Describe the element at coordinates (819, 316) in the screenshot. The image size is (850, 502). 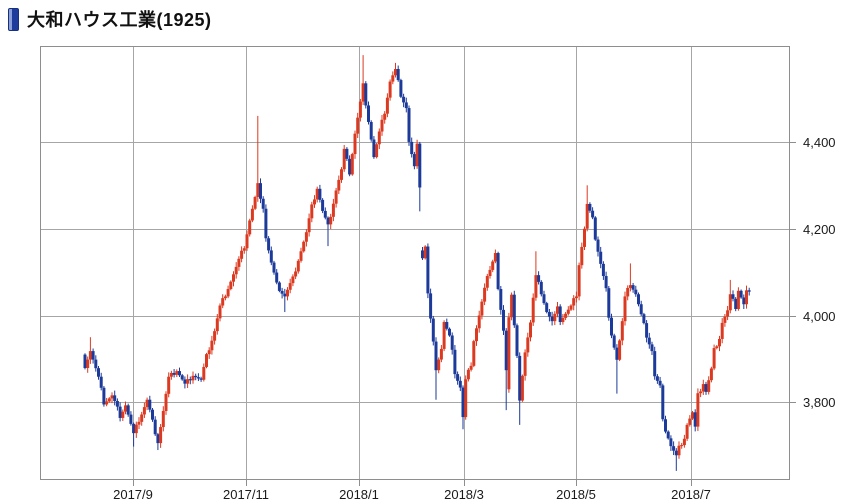
I see `y-tick-label: 4,000` at that location.